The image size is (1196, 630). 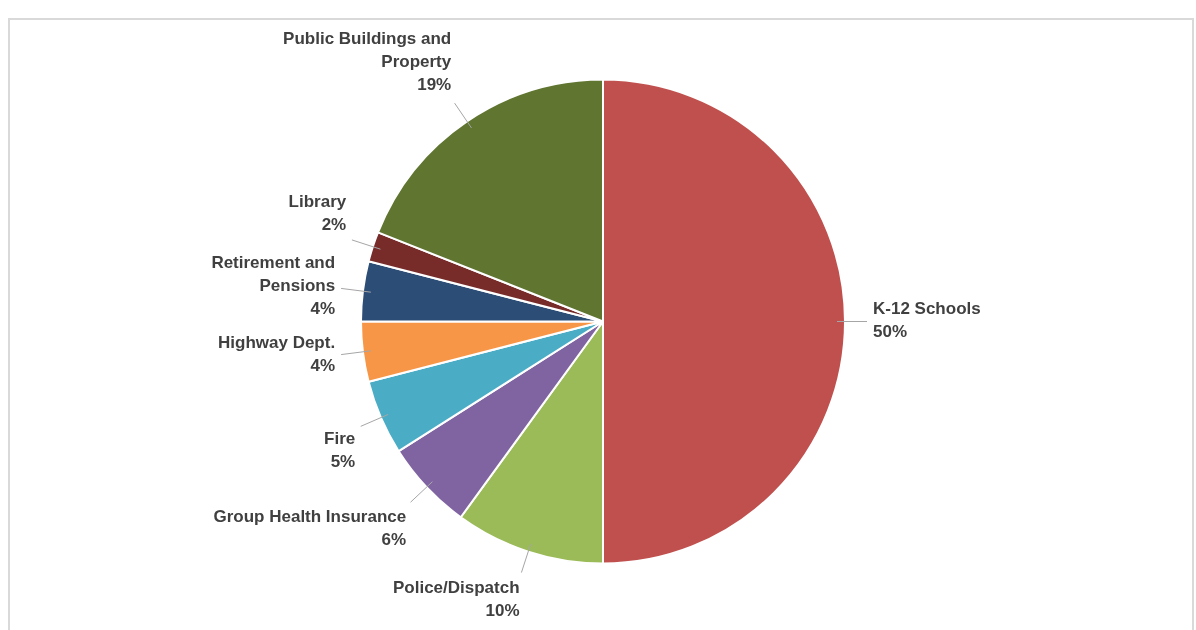 I want to click on slice-label: Fire, so click(x=340, y=438).